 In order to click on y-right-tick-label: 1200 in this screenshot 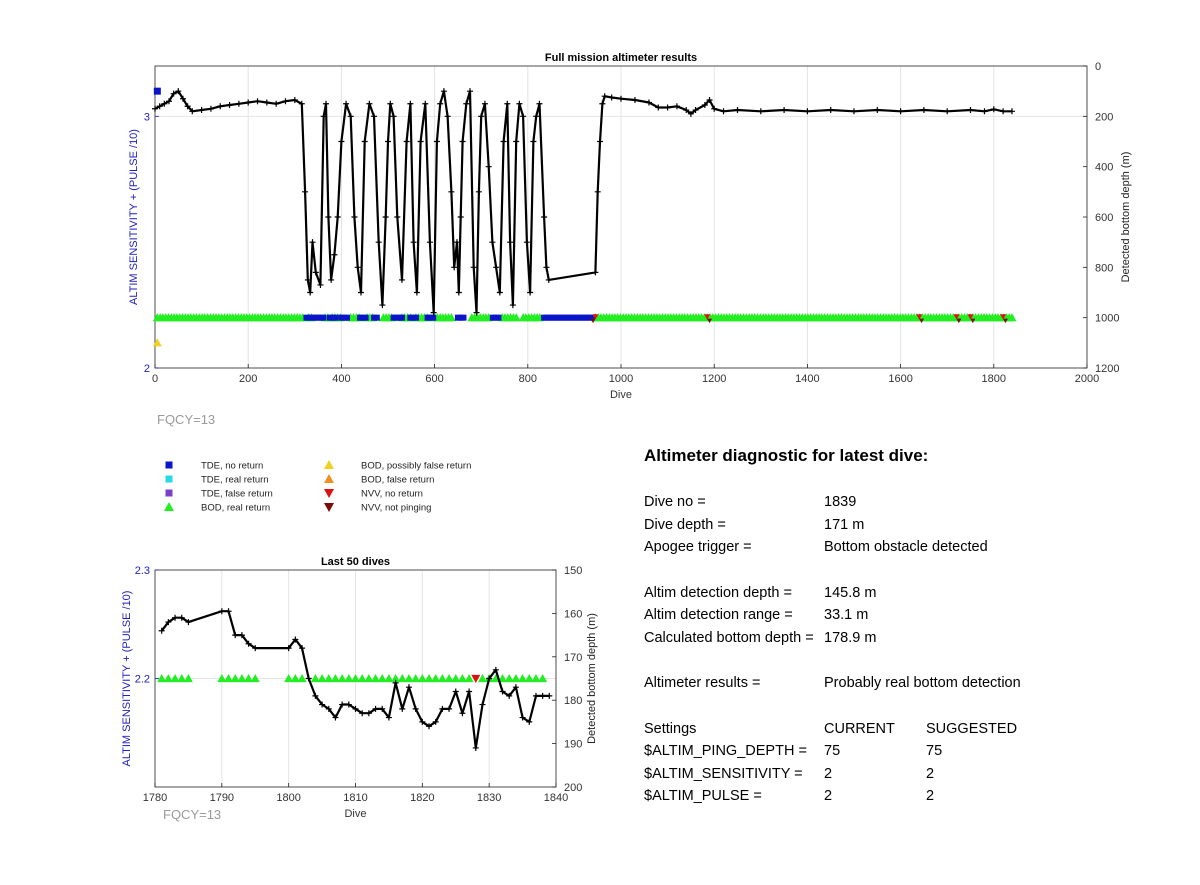, I will do `click(1107, 369)`.